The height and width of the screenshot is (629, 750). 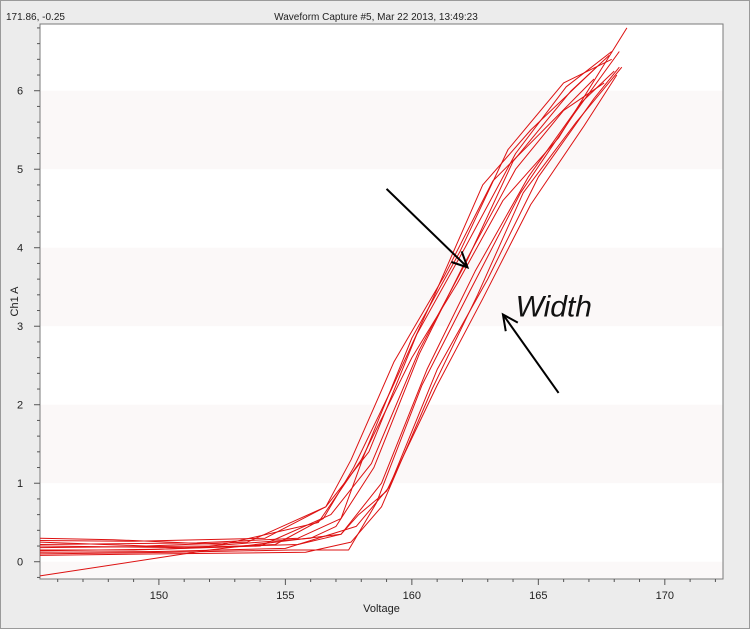 What do you see at coordinates (20, 484) in the screenshot?
I see `y-tick-label: 1` at bounding box center [20, 484].